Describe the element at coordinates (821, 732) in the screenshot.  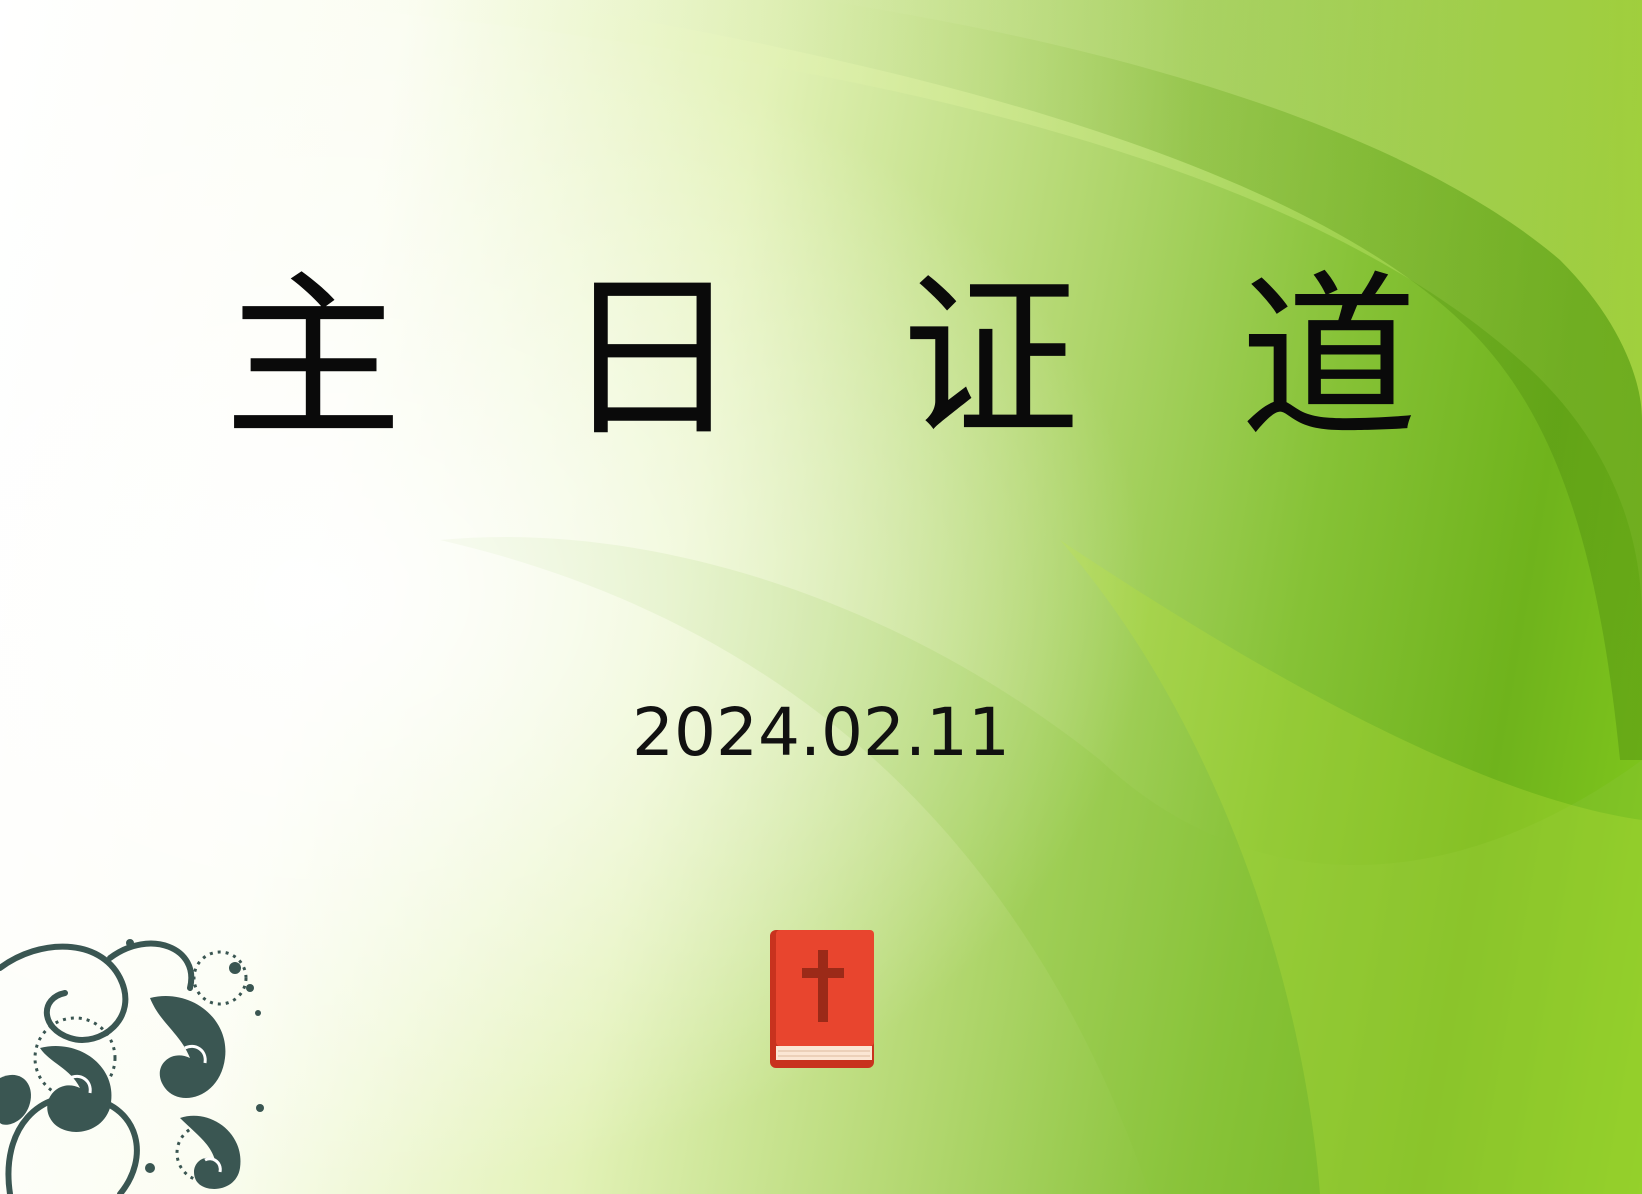
I see `slide-date: 2024.02.11` at that location.